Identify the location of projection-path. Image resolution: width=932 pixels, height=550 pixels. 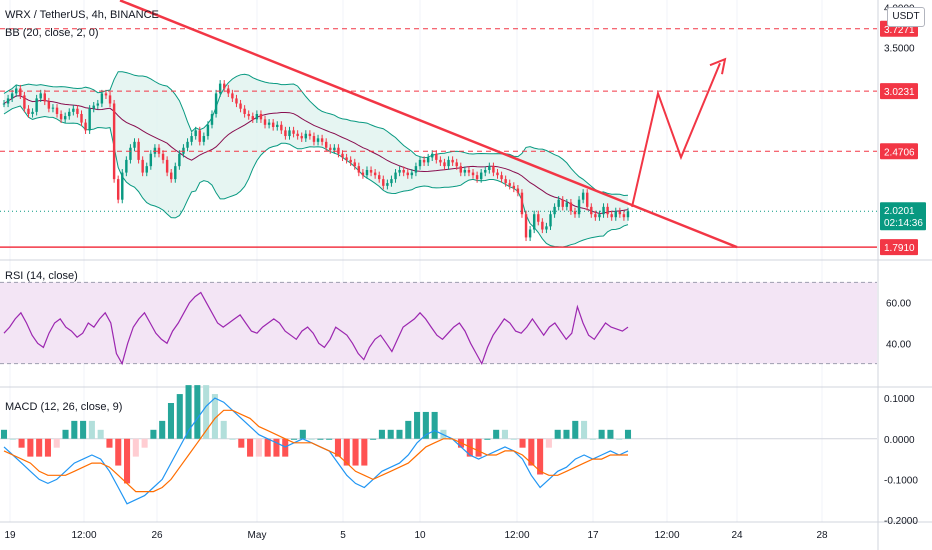
(676, 135).